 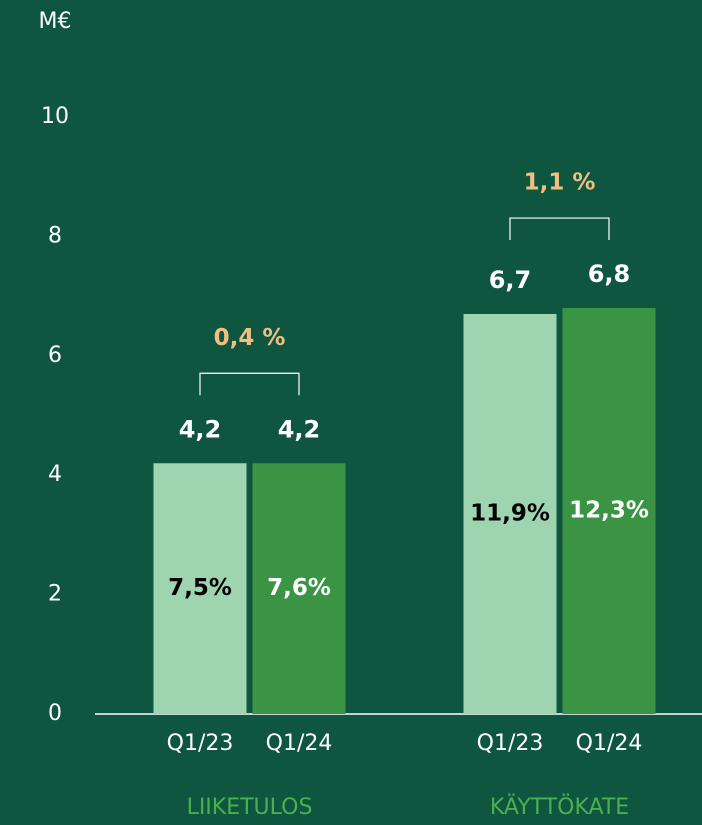 I want to click on y-tick-label: 4, so click(x=55, y=474).